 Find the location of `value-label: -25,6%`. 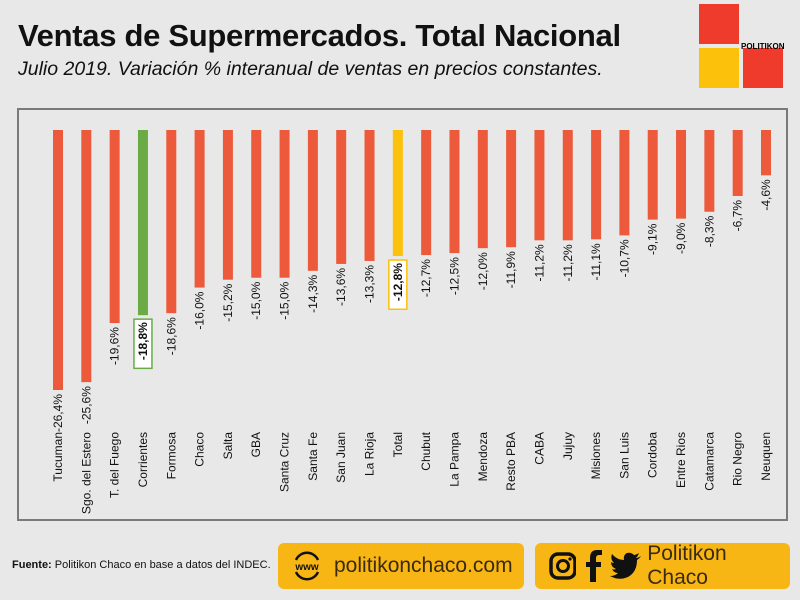

value-label: -25,6% is located at coordinates (86, 405).